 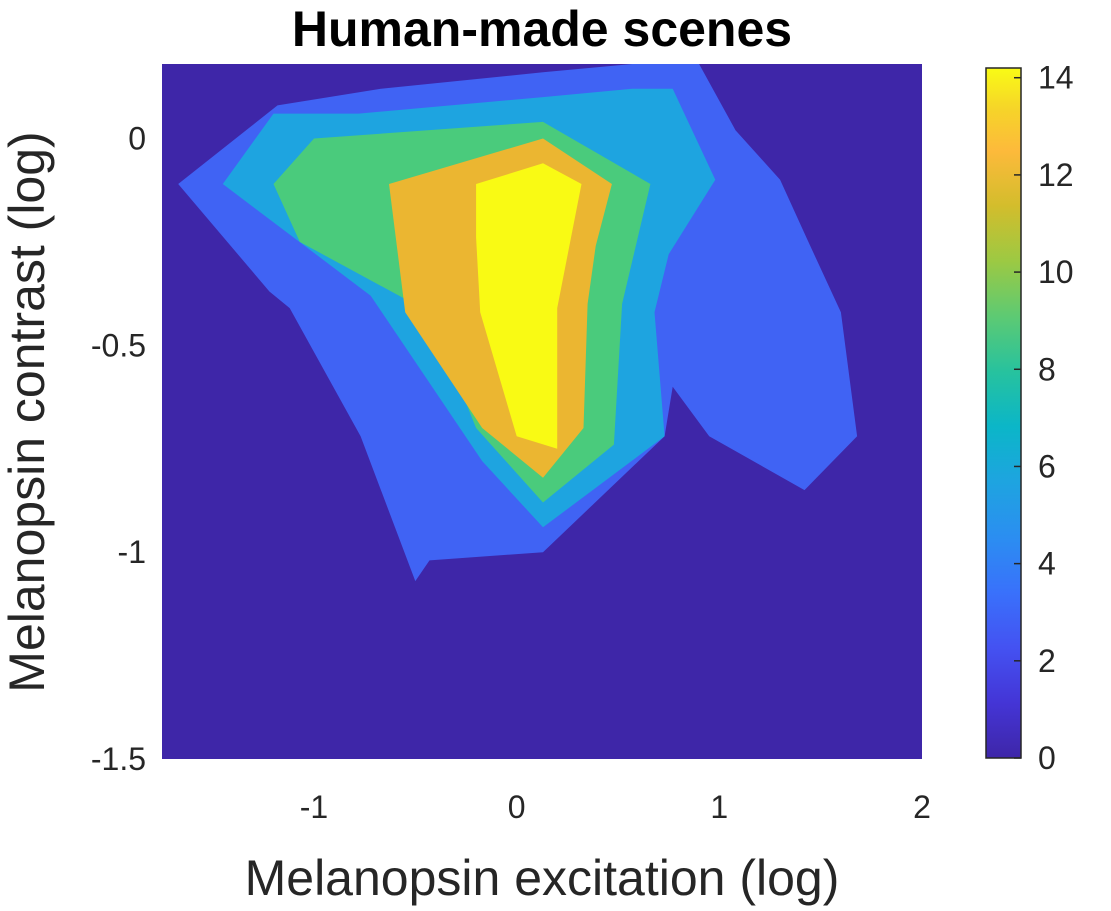 What do you see at coordinates (1047, 466) in the screenshot?
I see `colorbar-tick-label: 6` at bounding box center [1047, 466].